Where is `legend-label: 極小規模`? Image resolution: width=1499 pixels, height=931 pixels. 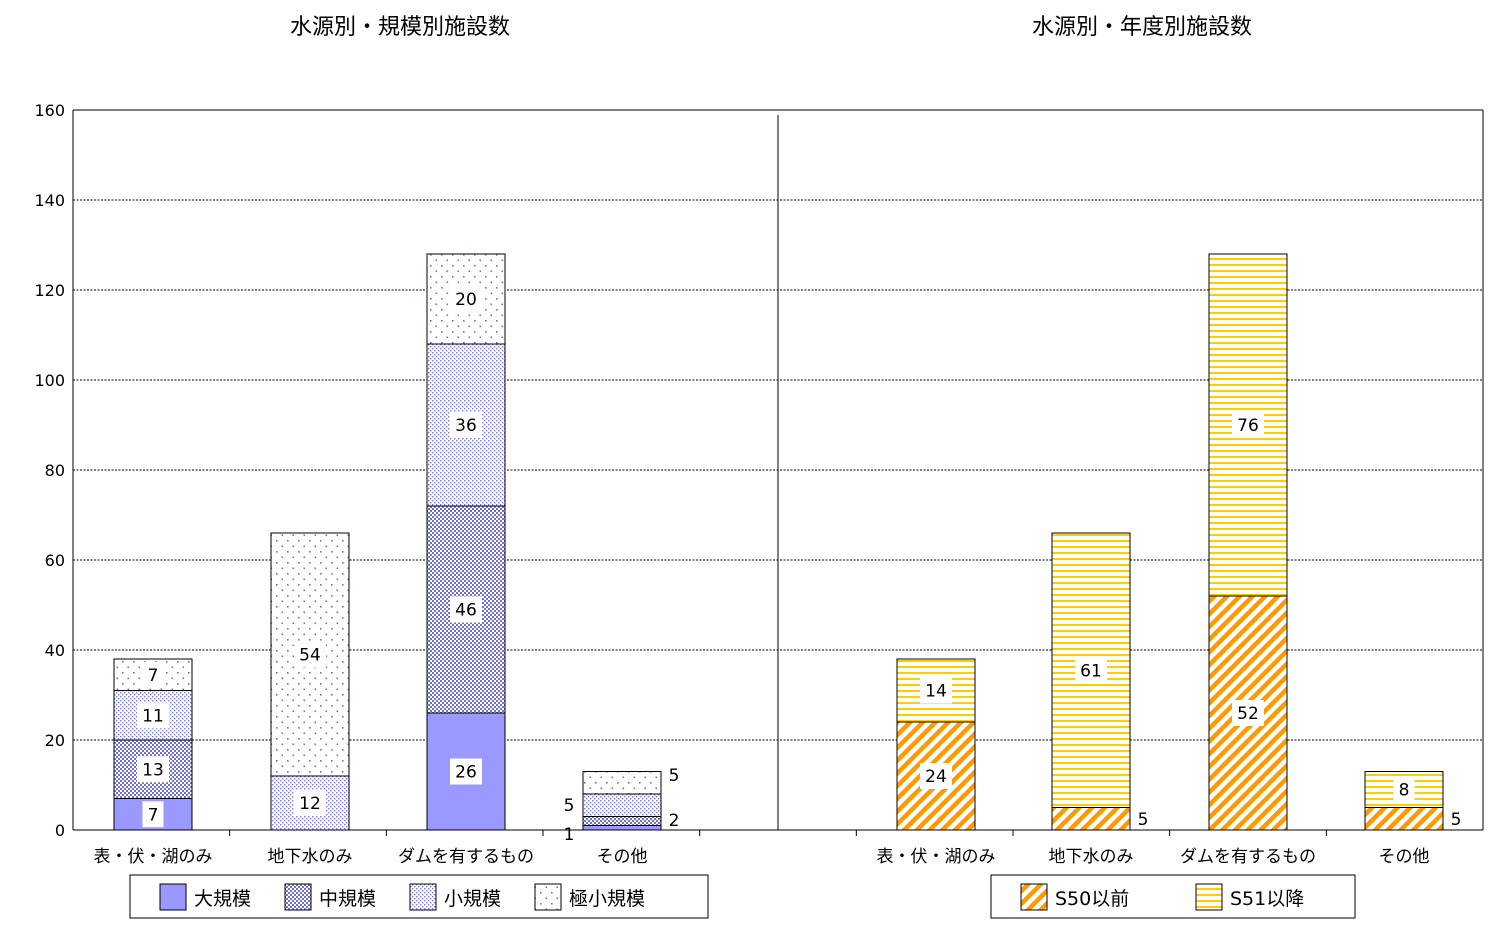
legend-label: 極小規模 is located at coordinates (607, 899).